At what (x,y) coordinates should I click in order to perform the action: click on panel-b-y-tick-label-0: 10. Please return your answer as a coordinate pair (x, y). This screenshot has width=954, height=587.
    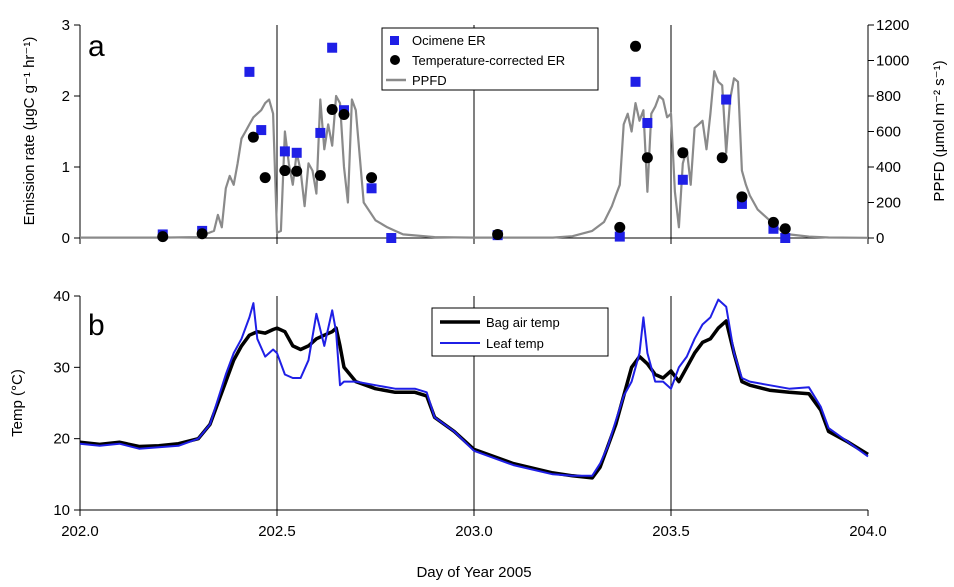
    Looking at the image, I should click on (61, 510).